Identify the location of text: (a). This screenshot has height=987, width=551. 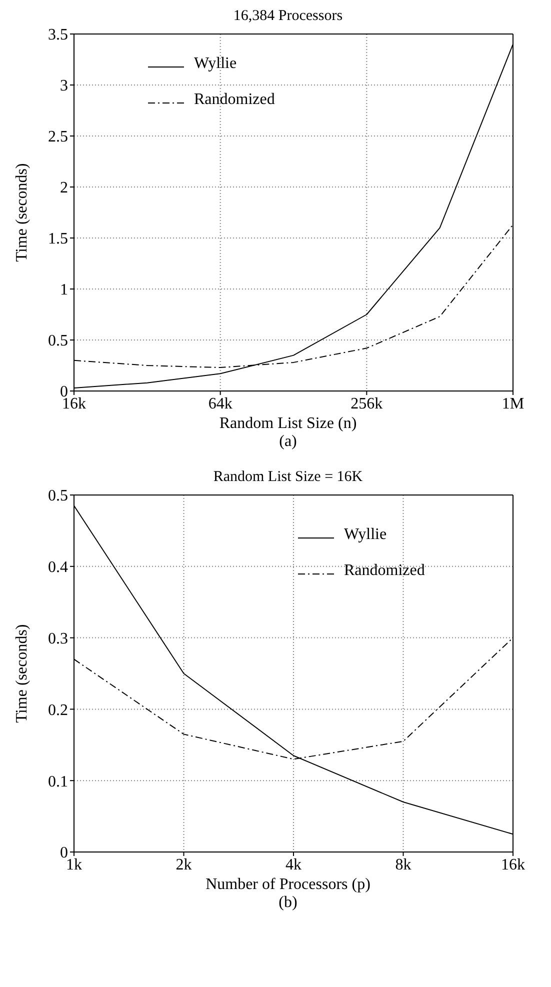
(288, 442).